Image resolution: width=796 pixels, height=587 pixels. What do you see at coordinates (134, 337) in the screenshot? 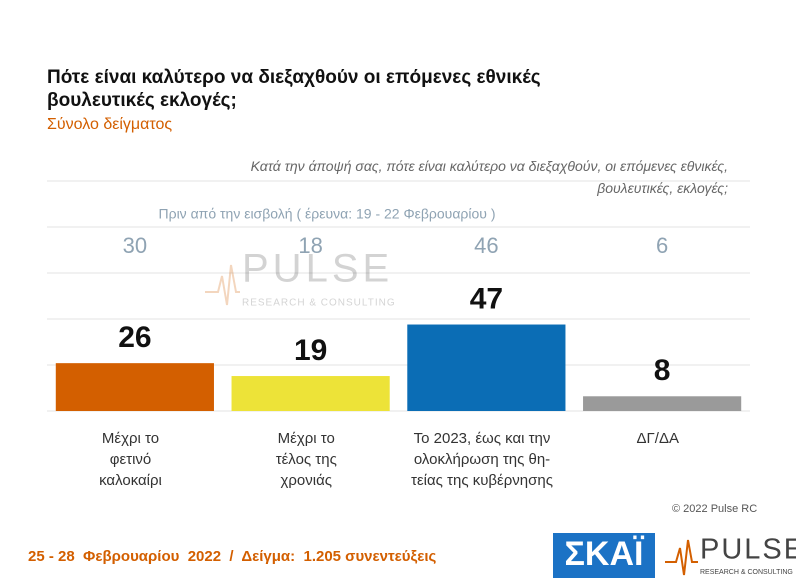
I see `value-label: 26` at bounding box center [134, 337].